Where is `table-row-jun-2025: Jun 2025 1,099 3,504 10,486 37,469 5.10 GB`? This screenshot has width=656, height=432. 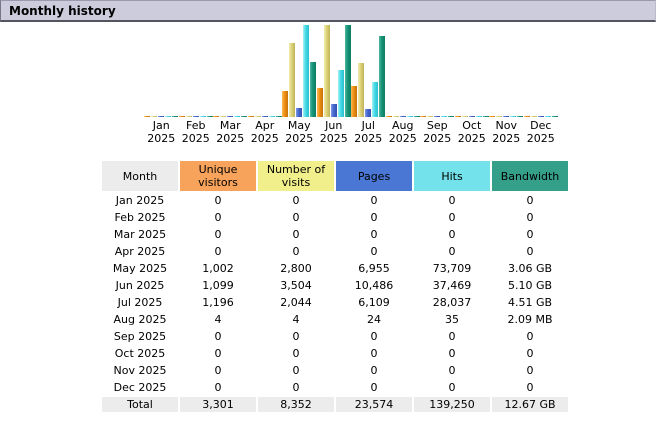 table-row-jun-2025: Jun 2025 1,099 3,504 10,486 37,469 5.10 GB is located at coordinates (335, 285).